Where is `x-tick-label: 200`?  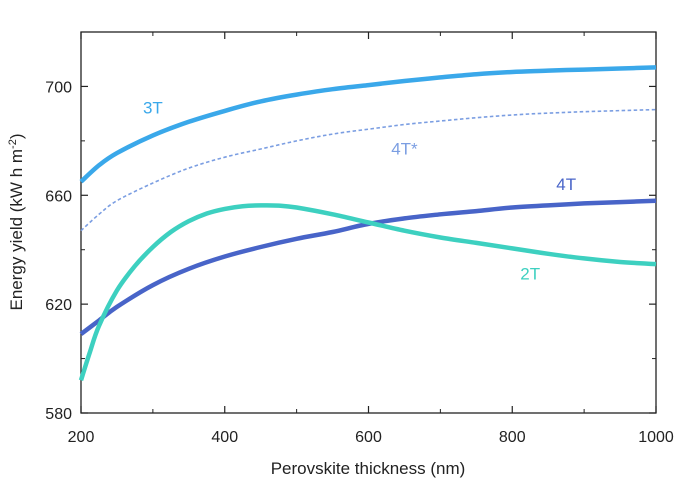 x-tick-label: 200 is located at coordinates (81, 437).